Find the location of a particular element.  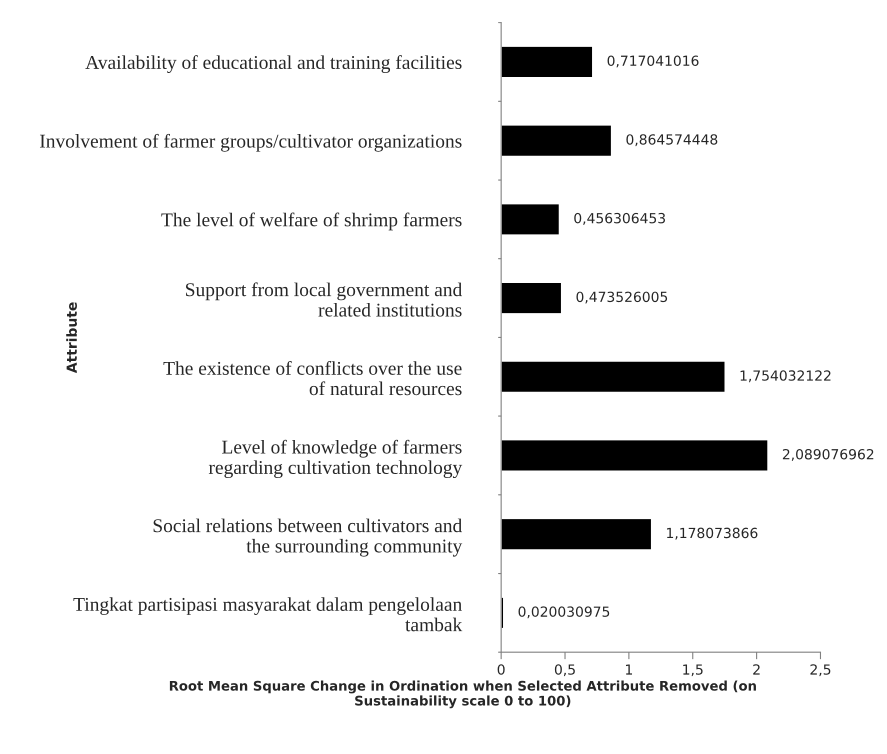

data-label: 0,020030975 is located at coordinates (564, 612).